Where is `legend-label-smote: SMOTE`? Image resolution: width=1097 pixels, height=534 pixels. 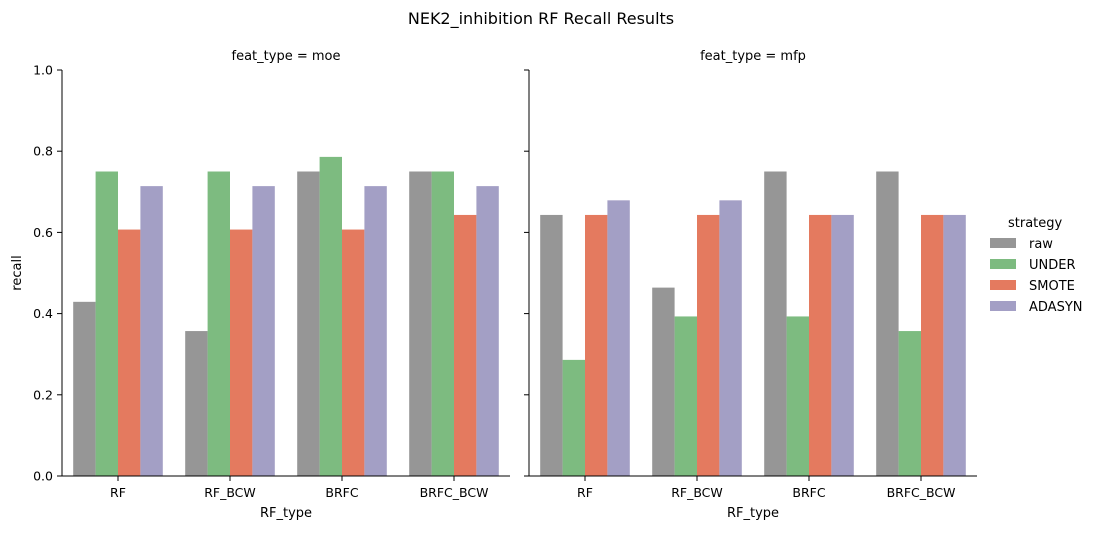
legend-label-smote: SMOTE is located at coordinates (1052, 286).